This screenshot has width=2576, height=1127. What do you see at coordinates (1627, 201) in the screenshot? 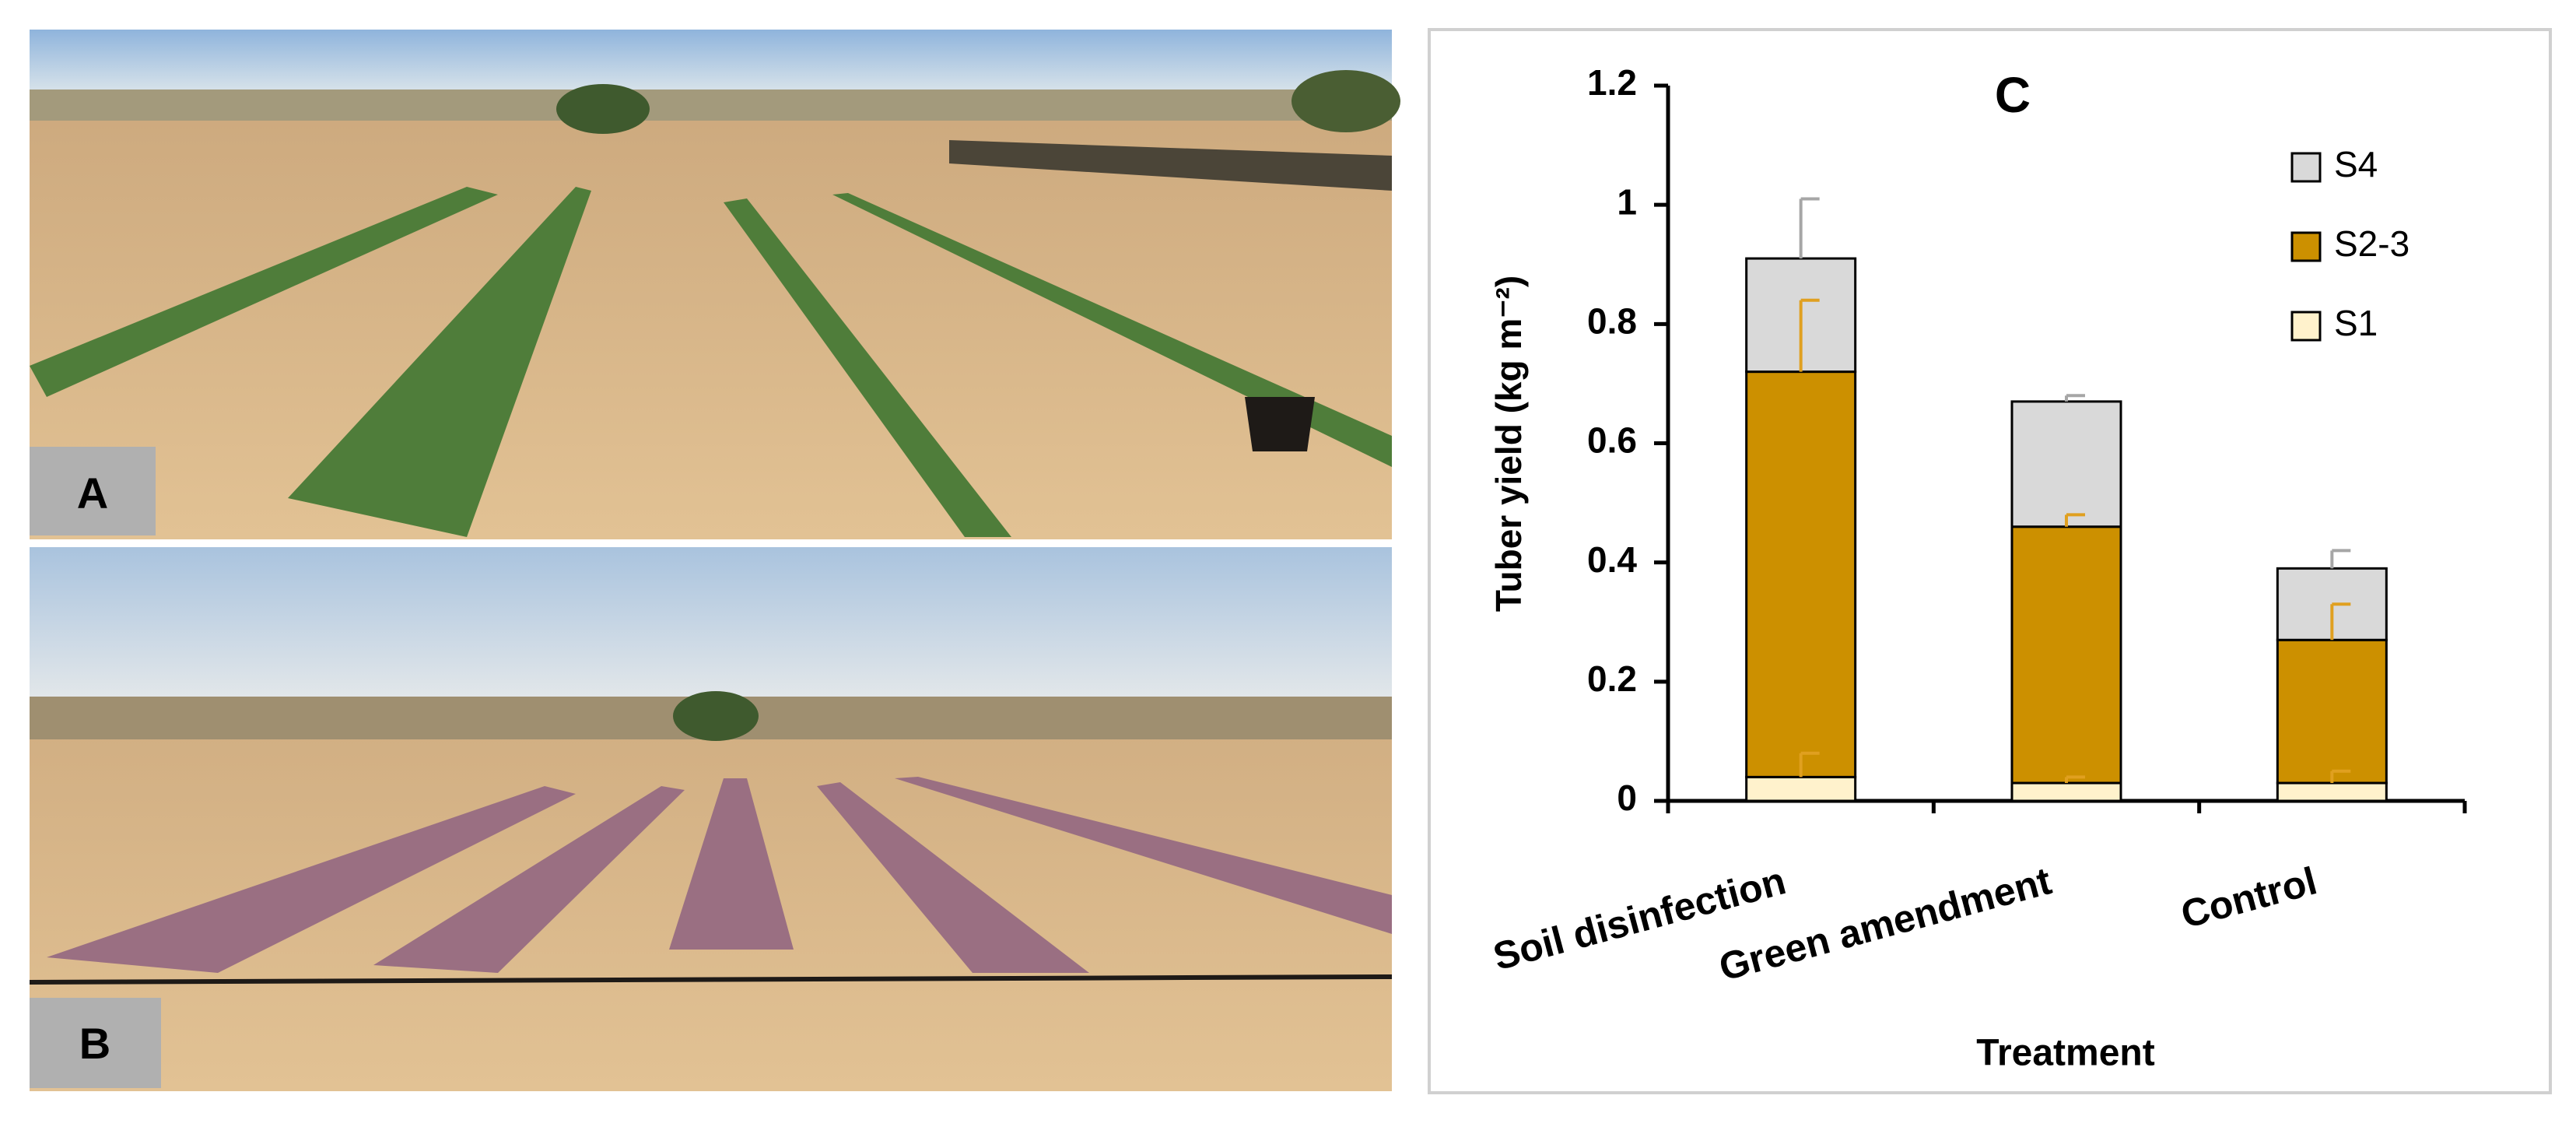
I see `y-tick-label: 1` at bounding box center [1627, 201].